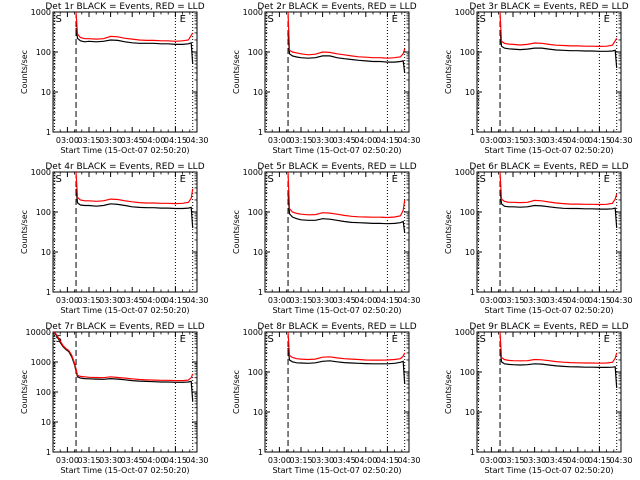 This screenshot has height=480, width=640. Describe the element at coordinates (124, 167) in the screenshot. I see `panel-title: Det 4r BLACK = Events, RED = LLD` at that location.